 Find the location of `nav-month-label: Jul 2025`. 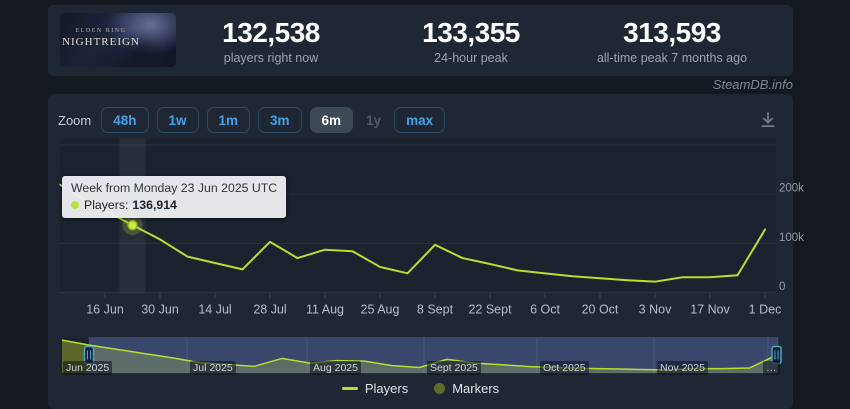

nav-month-label: Jul 2025 is located at coordinates (213, 368).